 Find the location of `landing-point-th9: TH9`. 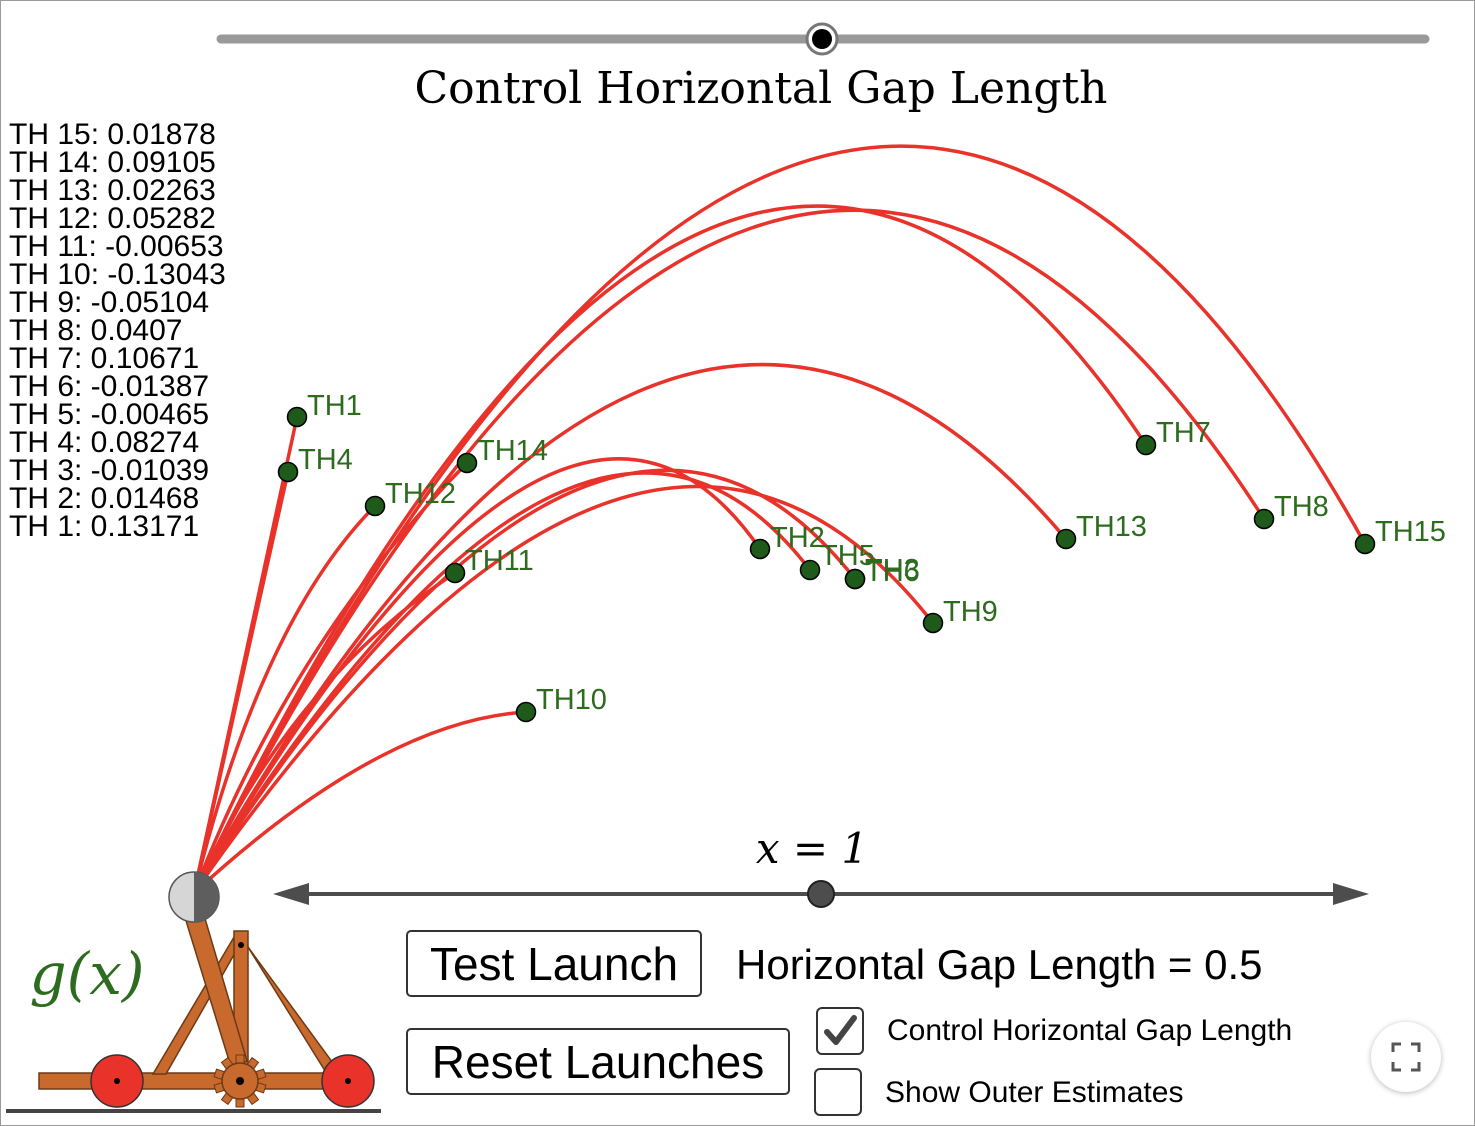

landing-point-th9: TH9 is located at coordinates (960, 615).